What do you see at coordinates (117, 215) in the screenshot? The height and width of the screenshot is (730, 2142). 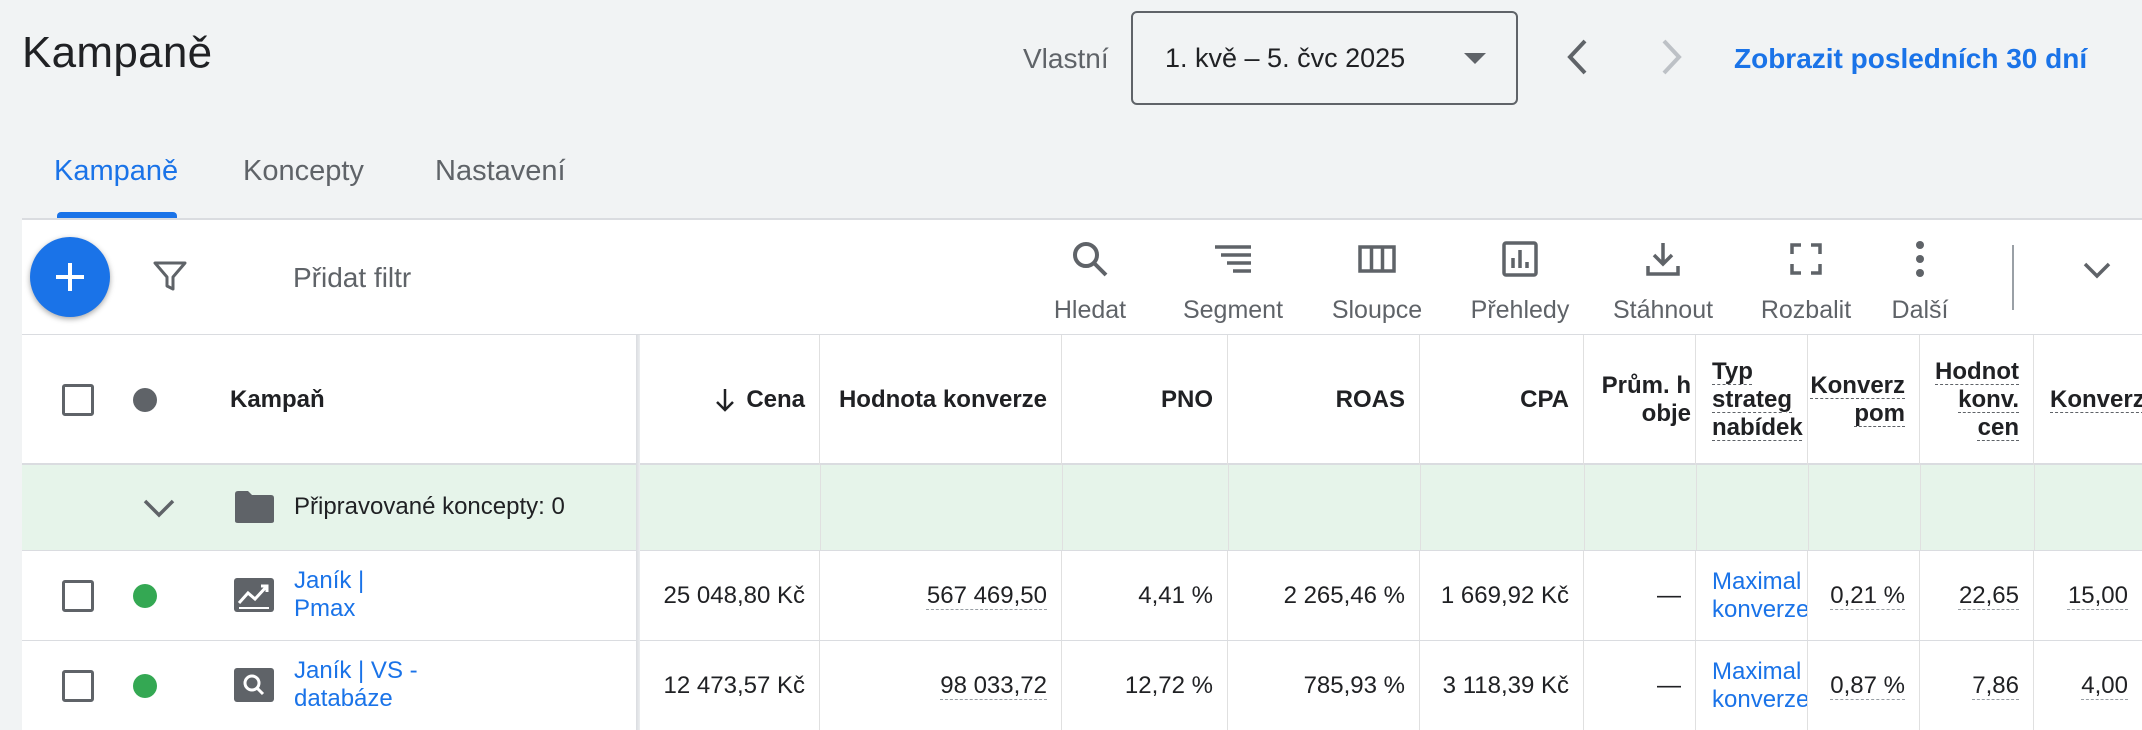 I see `active-tab-indicator` at bounding box center [117, 215].